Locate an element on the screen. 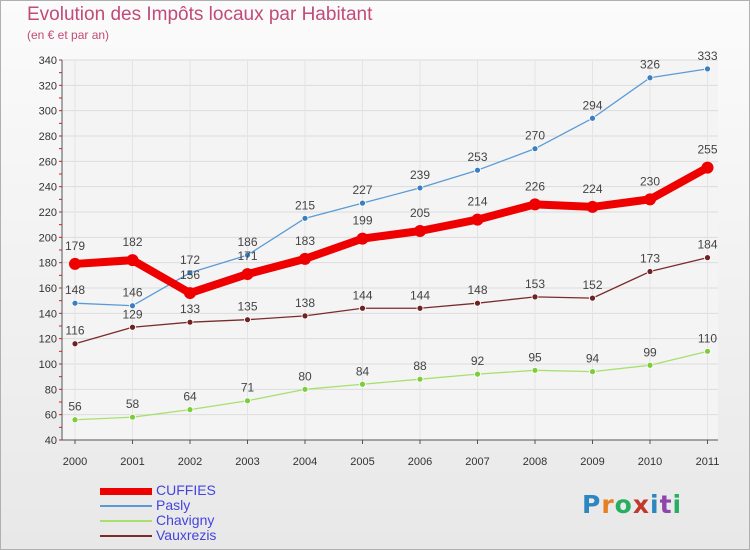 This screenshot has height=550, width=750. y-tick-label: 340 is located at coordinates (48, 61).